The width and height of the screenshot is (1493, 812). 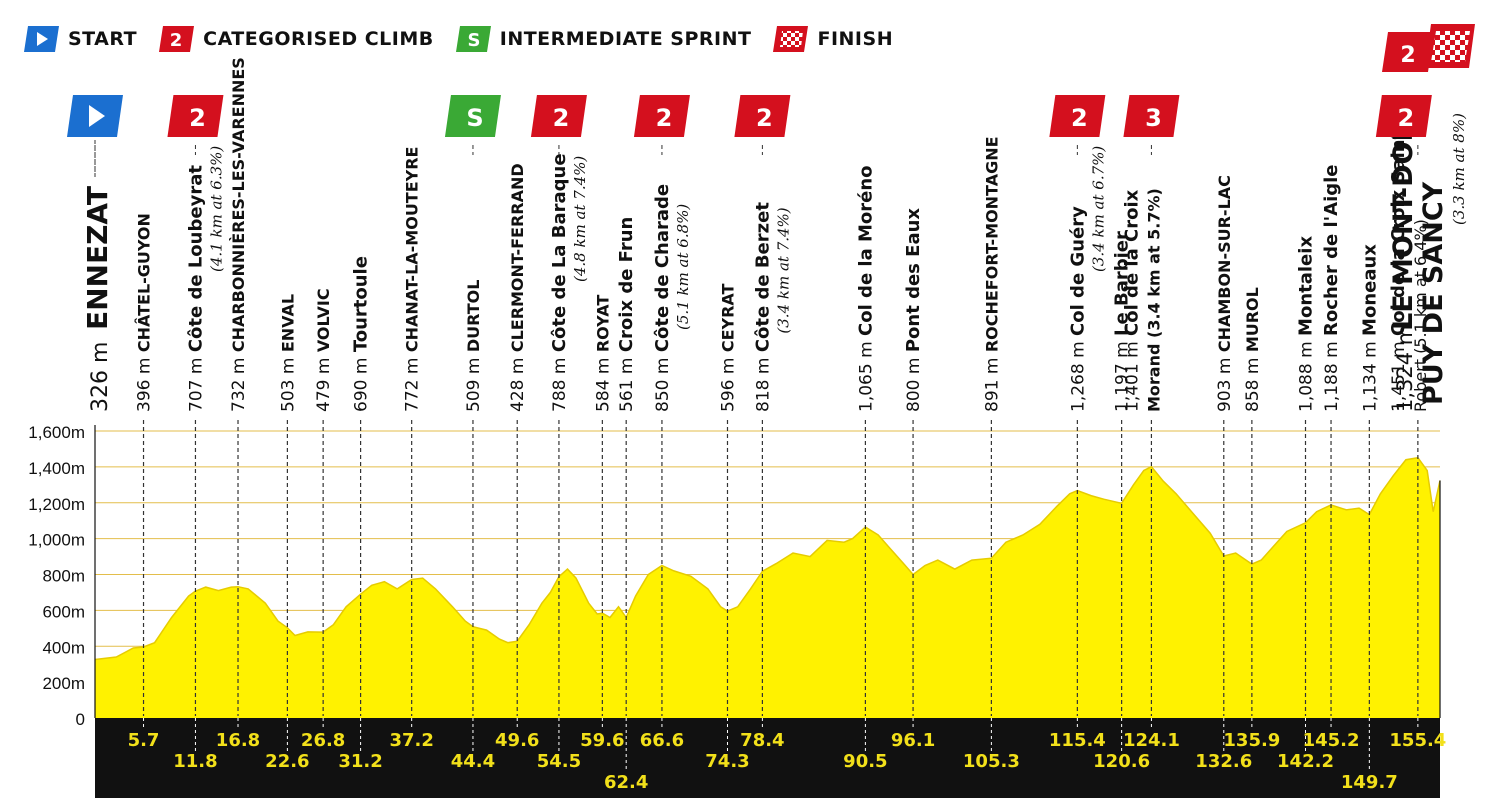 What do you see at coordinates (239, 382) in the screenshot?
I see `waypoint-altitude: 732 m` at bounding box center [239, 382].